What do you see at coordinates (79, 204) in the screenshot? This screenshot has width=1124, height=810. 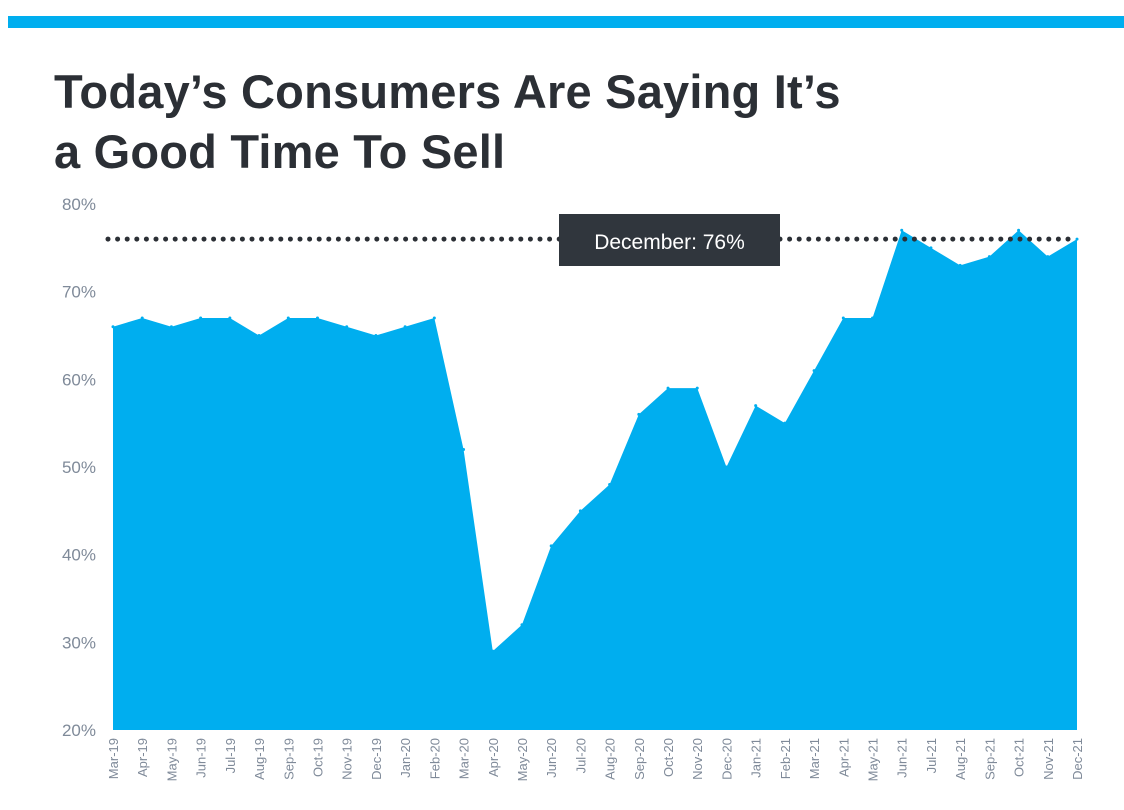 I see `y-tick-label: 80%` at bounding box center [79, 204].